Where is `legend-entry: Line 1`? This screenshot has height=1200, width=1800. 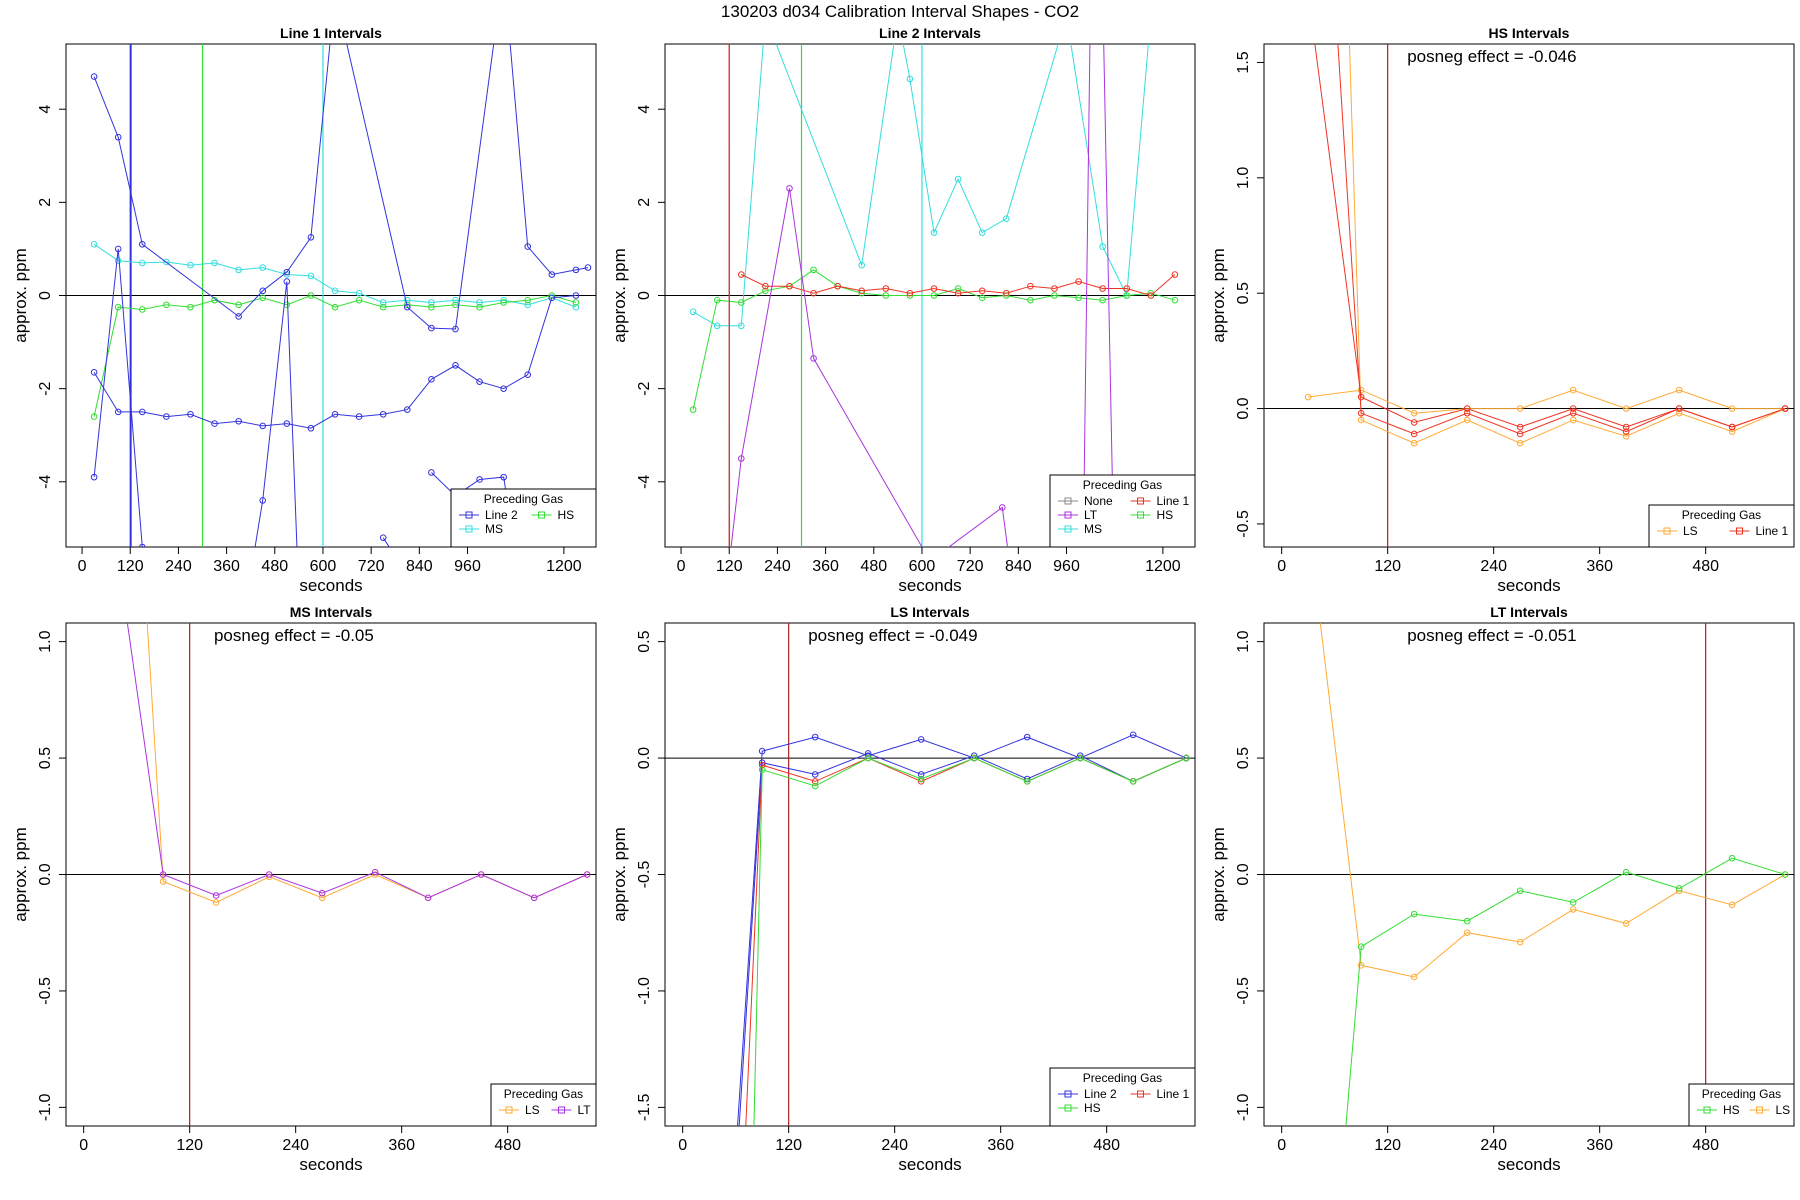 legend-entry: Line 1 is located at coordinates (1772, 531).